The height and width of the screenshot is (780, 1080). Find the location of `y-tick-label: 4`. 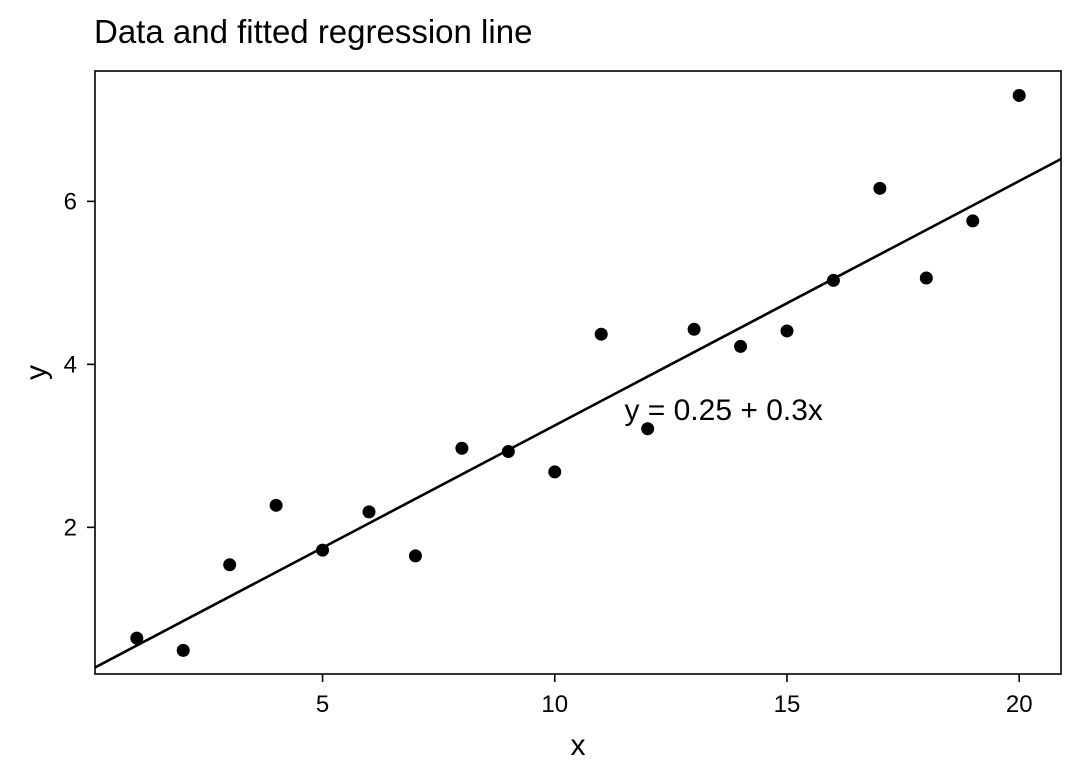

y-tick-label: 4 is located at coordinates (70, 364).